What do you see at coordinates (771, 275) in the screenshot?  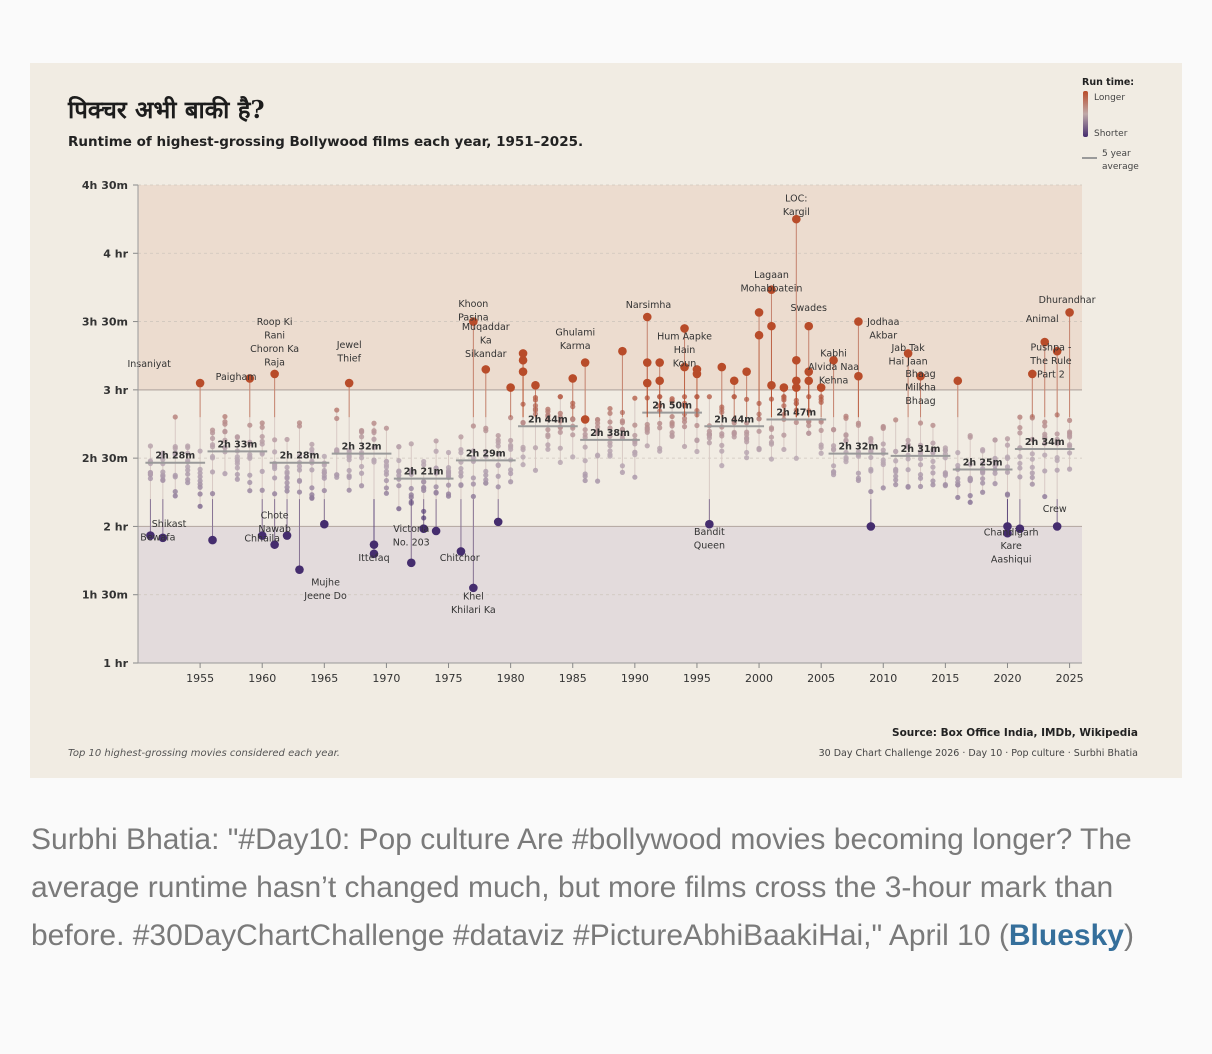 I see `film-label-line: Lagaan` at bounding box center [771, 275].